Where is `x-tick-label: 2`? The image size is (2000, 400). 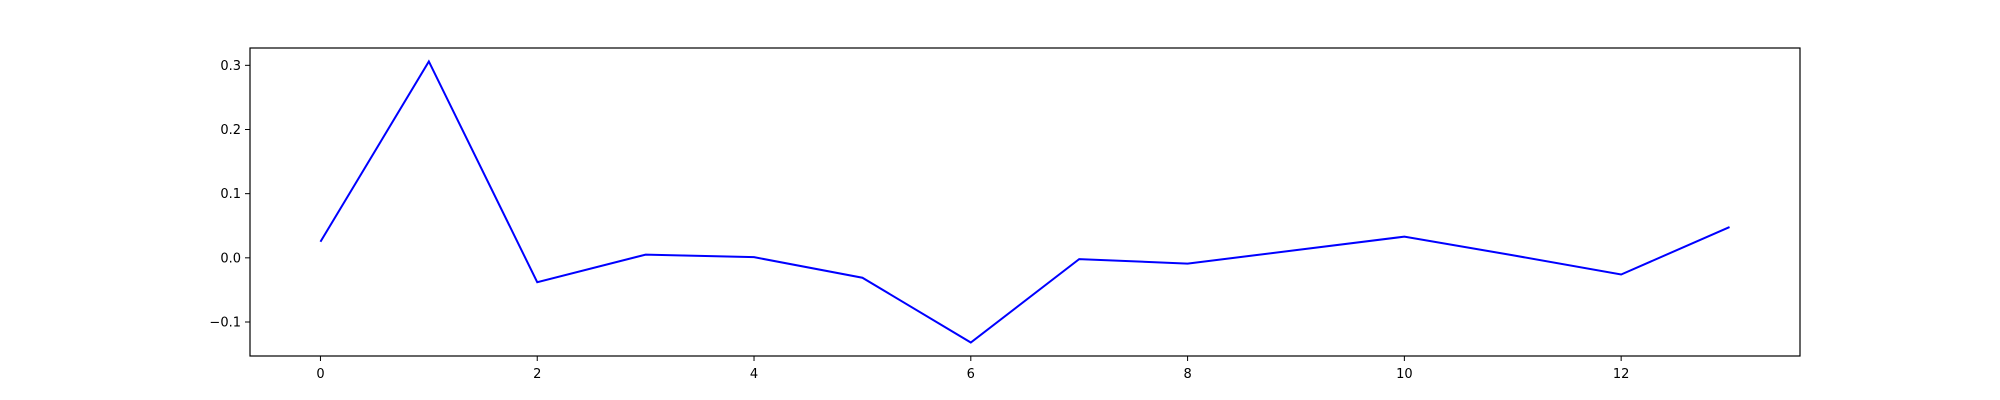
x-tick-label: 2 is located at coordinates (537, 374).